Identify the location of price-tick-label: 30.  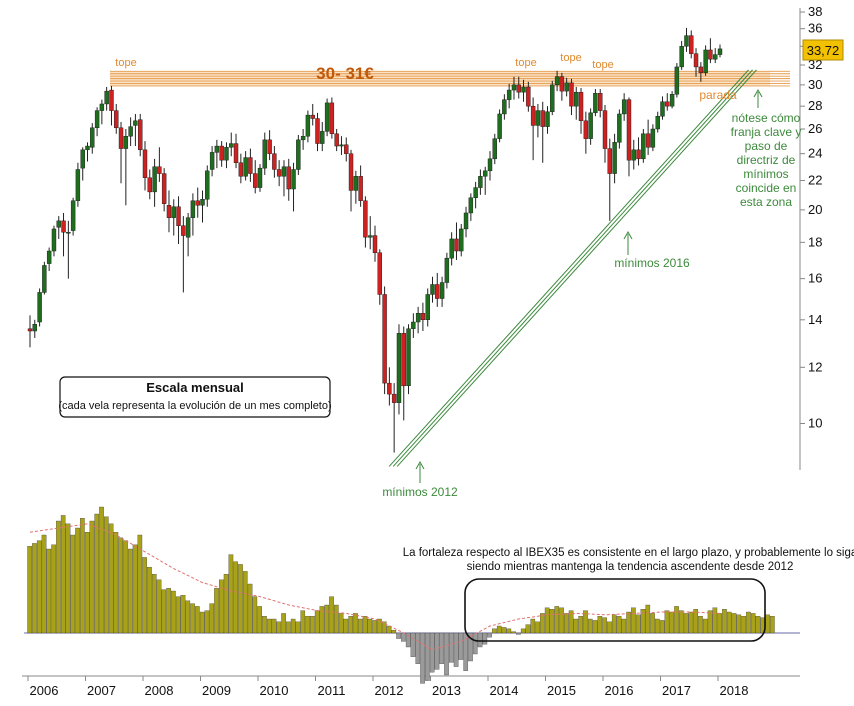
(815, 84).